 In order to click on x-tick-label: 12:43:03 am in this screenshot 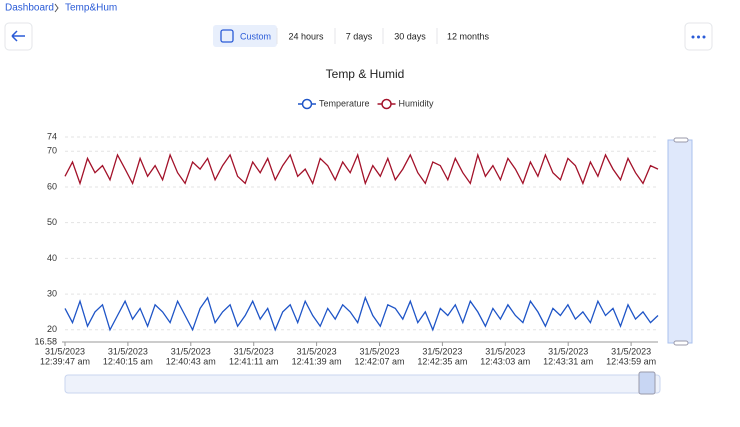, I will do `click(505, 361)`.